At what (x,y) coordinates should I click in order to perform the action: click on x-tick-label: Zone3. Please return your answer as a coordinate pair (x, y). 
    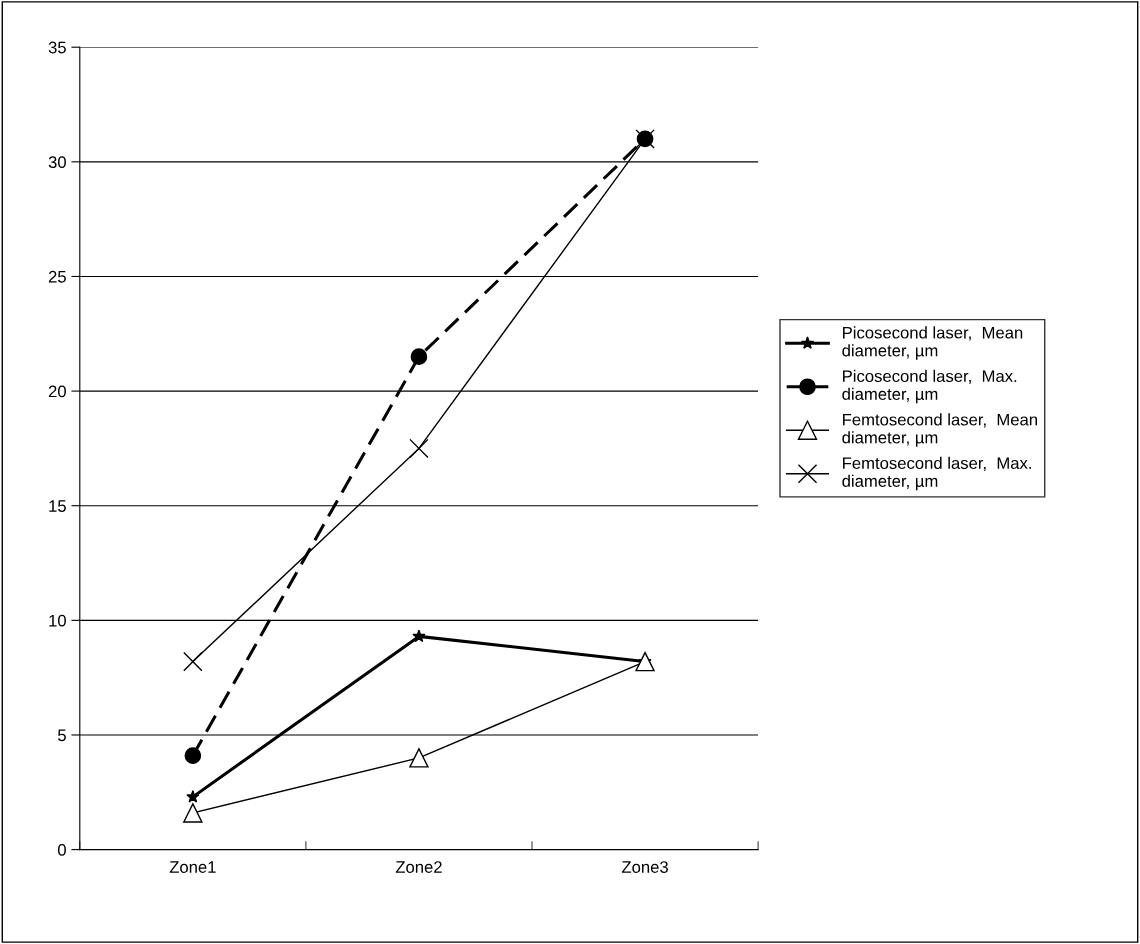
    Looking at the image, I should click on (644, 867).